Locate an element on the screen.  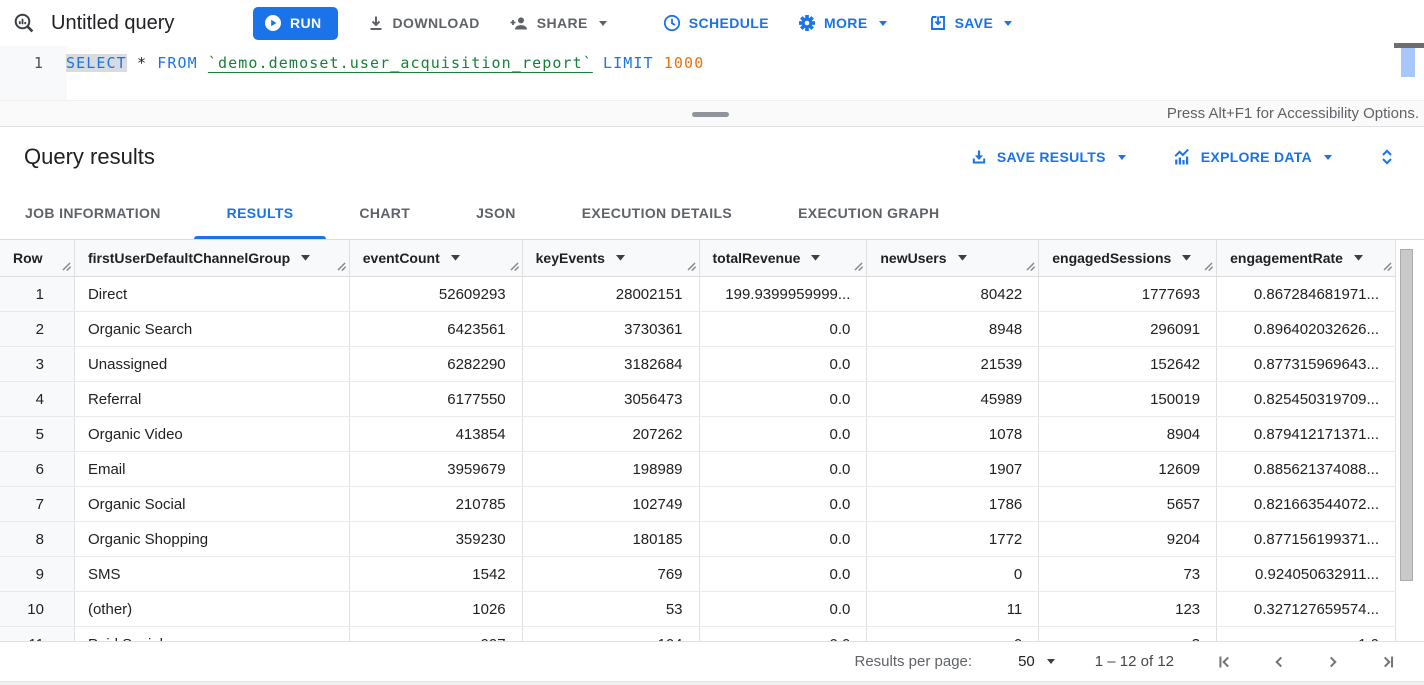
next-page-button is located at coordinates (1333, 662).